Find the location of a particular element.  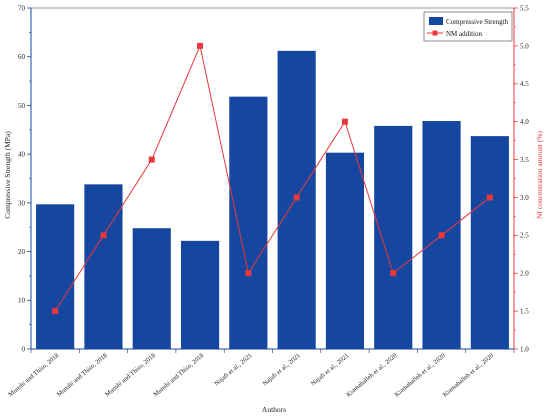

y-tick-label-60: 60 is located at coordinates (22, 57).